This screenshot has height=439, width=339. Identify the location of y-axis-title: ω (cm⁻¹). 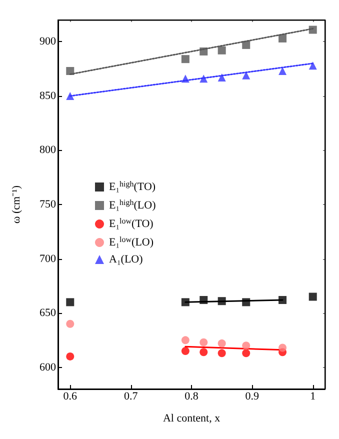
(16, 204).